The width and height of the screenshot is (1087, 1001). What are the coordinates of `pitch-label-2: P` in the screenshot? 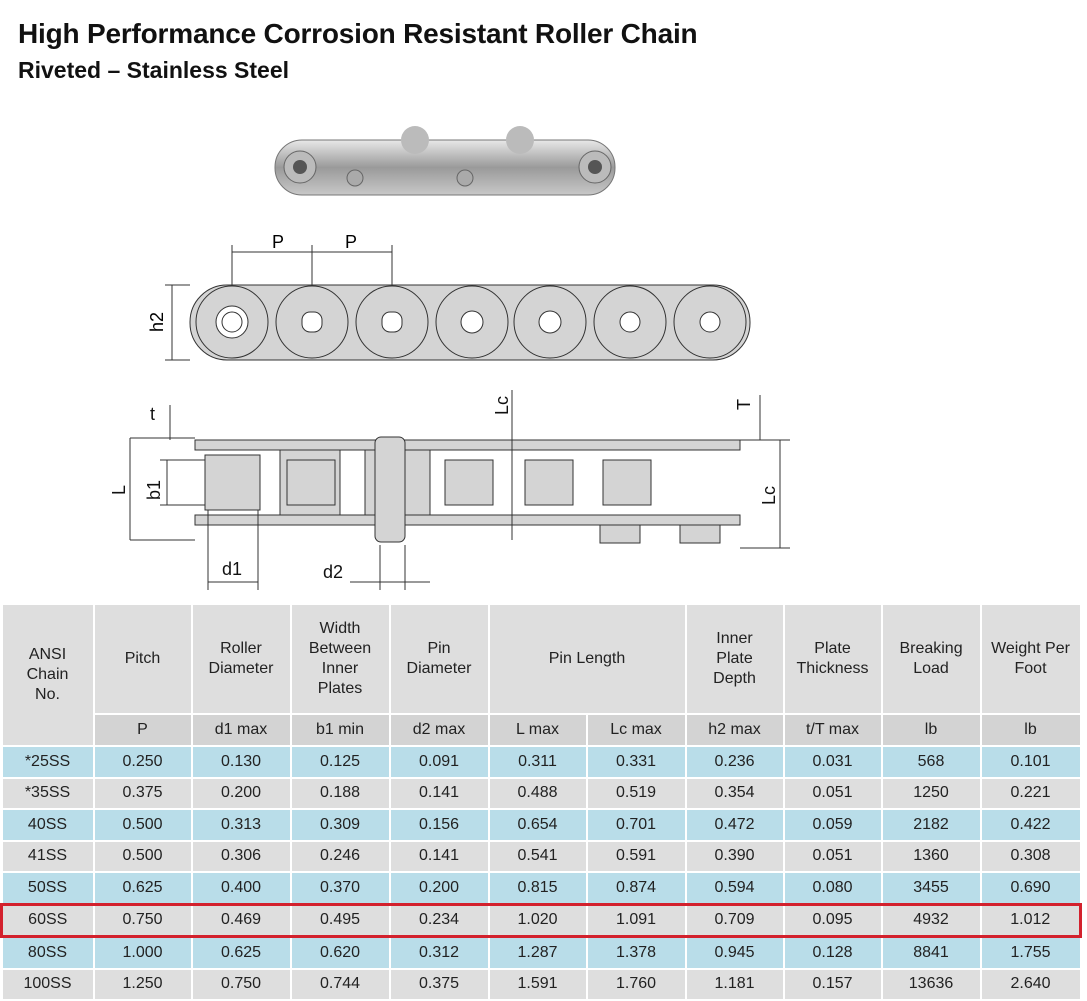 It's located at (351, 242).